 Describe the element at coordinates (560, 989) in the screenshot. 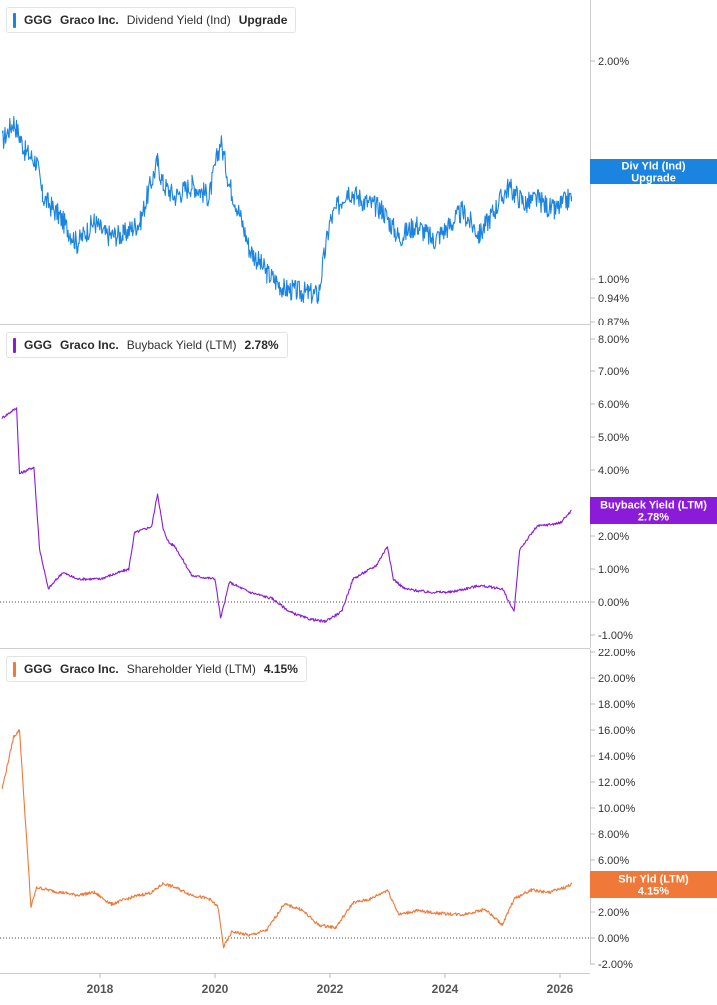

I see `x-tick-label: 2026` at that location.